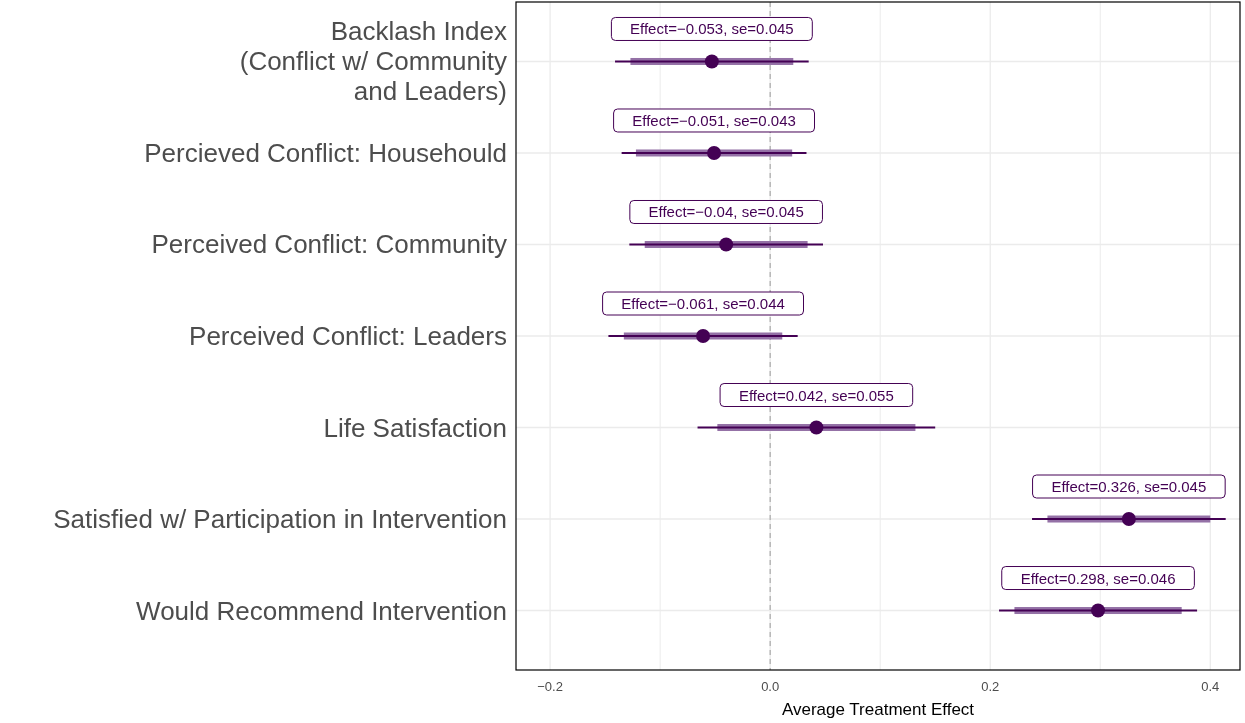  Describe the element at coordinates (550, 686) in the screenshot. I see `x-tick-label: −0.2` at that location.